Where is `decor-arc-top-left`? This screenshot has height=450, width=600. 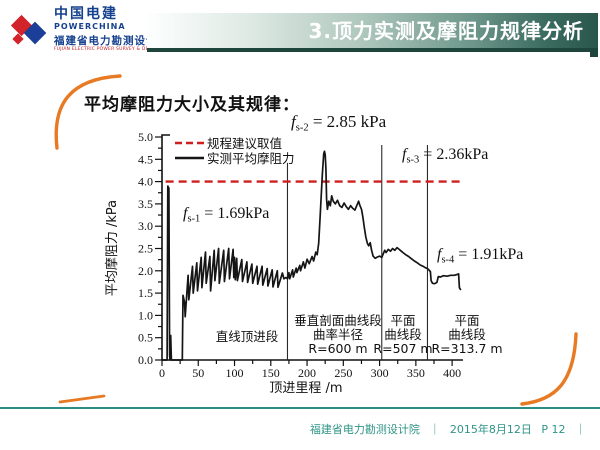 decor-arc-top-left is located at coordinates (88, 112).